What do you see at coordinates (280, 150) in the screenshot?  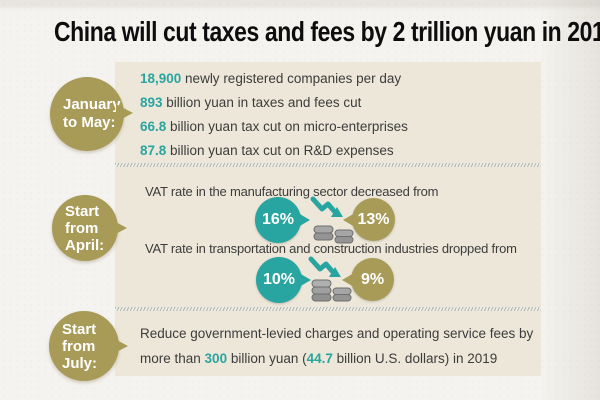 I see `fact-text: billion yuan tax cut on R&D expenses` at bounding box center [280, 150].